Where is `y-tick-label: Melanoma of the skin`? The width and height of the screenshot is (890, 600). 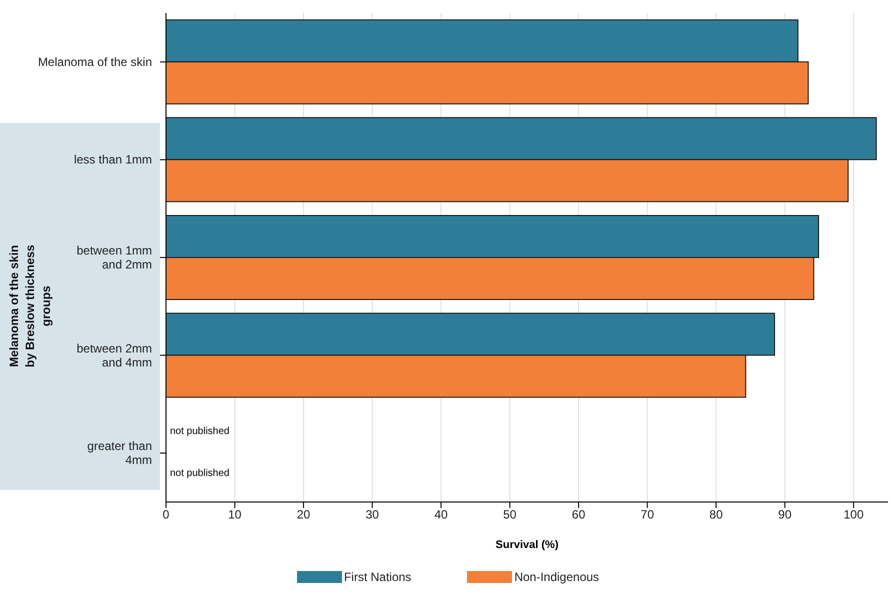
y-tick-label: Melanoma of the skin is located at coordinates (95, 61).